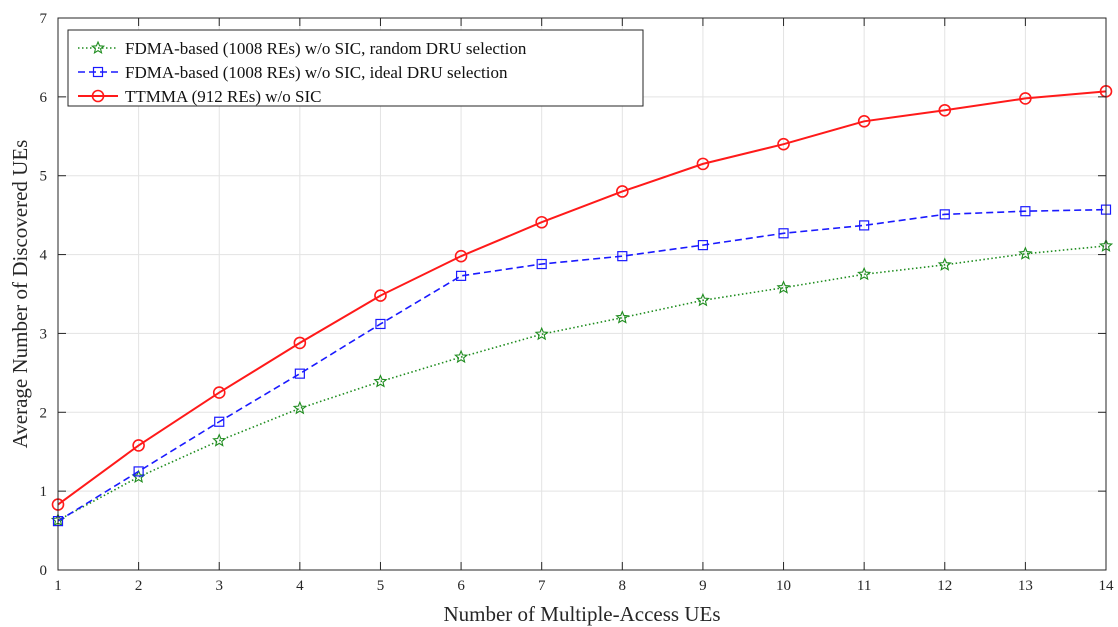 The image size is (1118, 627). What do you see at coordinates (1107, 586) in the screenshot?
I see `x-tick-label: 14` at bounding box center [1107, 586].